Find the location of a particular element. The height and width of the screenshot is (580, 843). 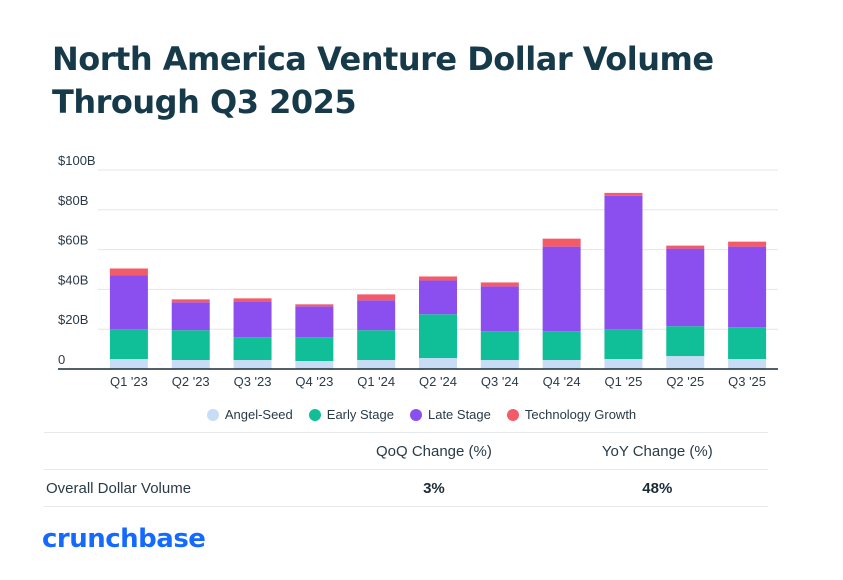

table-row: Overall Dollar Volume 3% 48% is located at coordinates (406, 488).